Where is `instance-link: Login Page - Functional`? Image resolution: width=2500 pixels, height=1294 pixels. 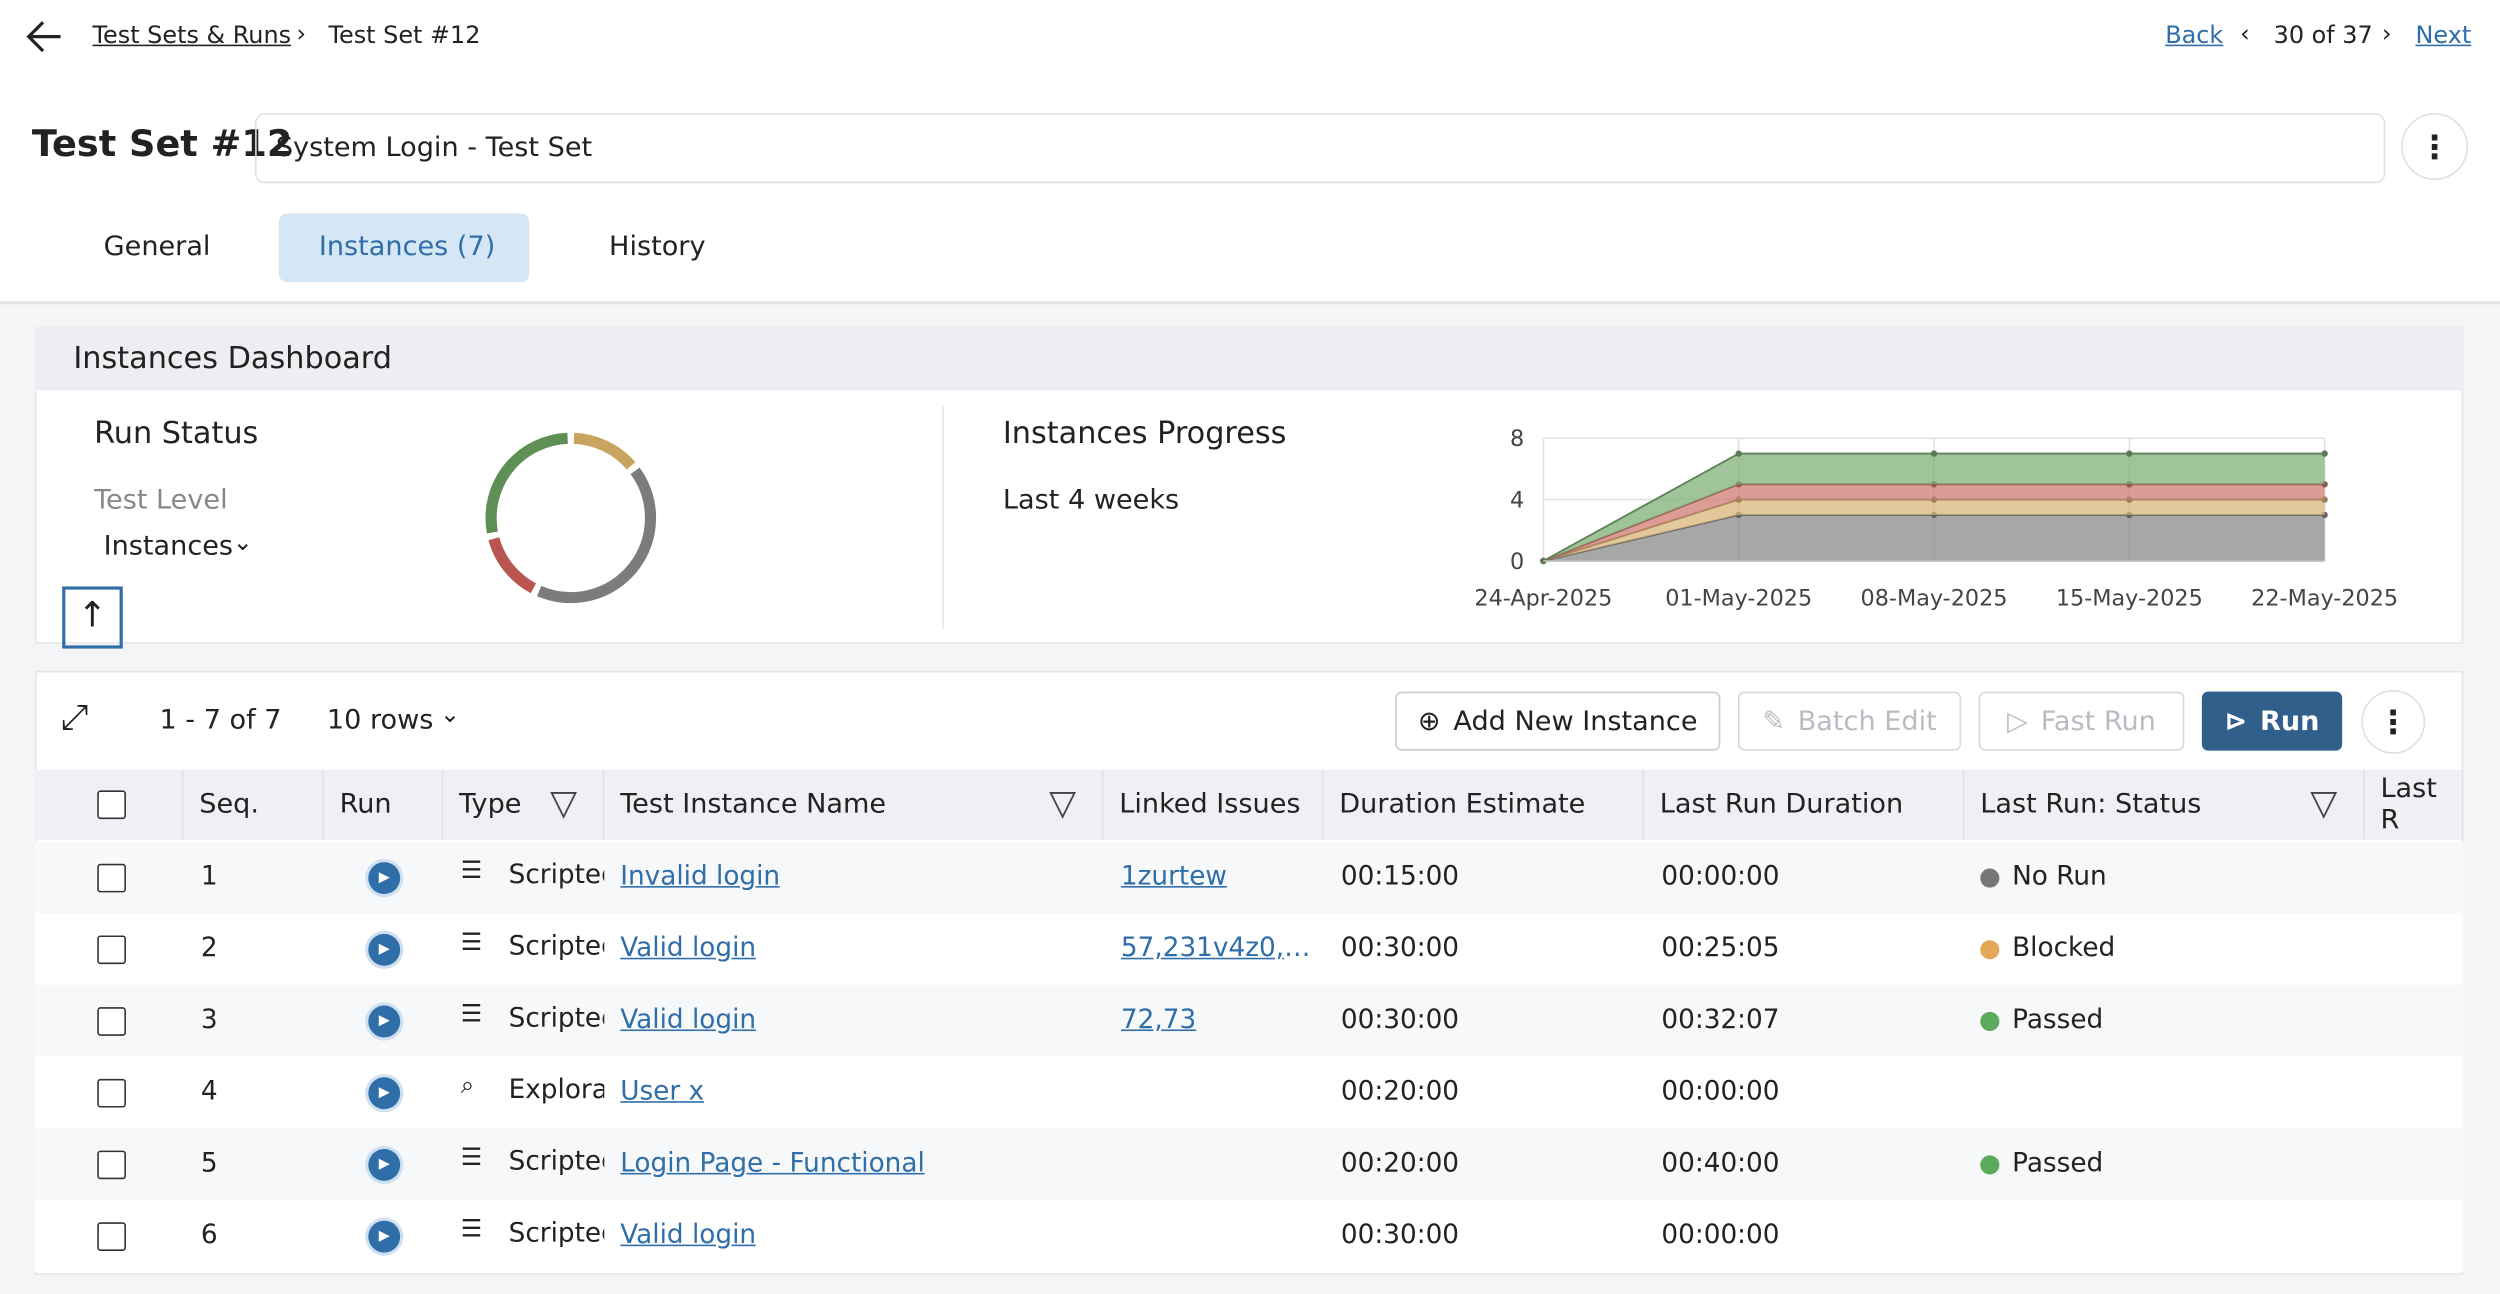
instance-link: Login Page - Functional is located at coordinates (772, 1162).